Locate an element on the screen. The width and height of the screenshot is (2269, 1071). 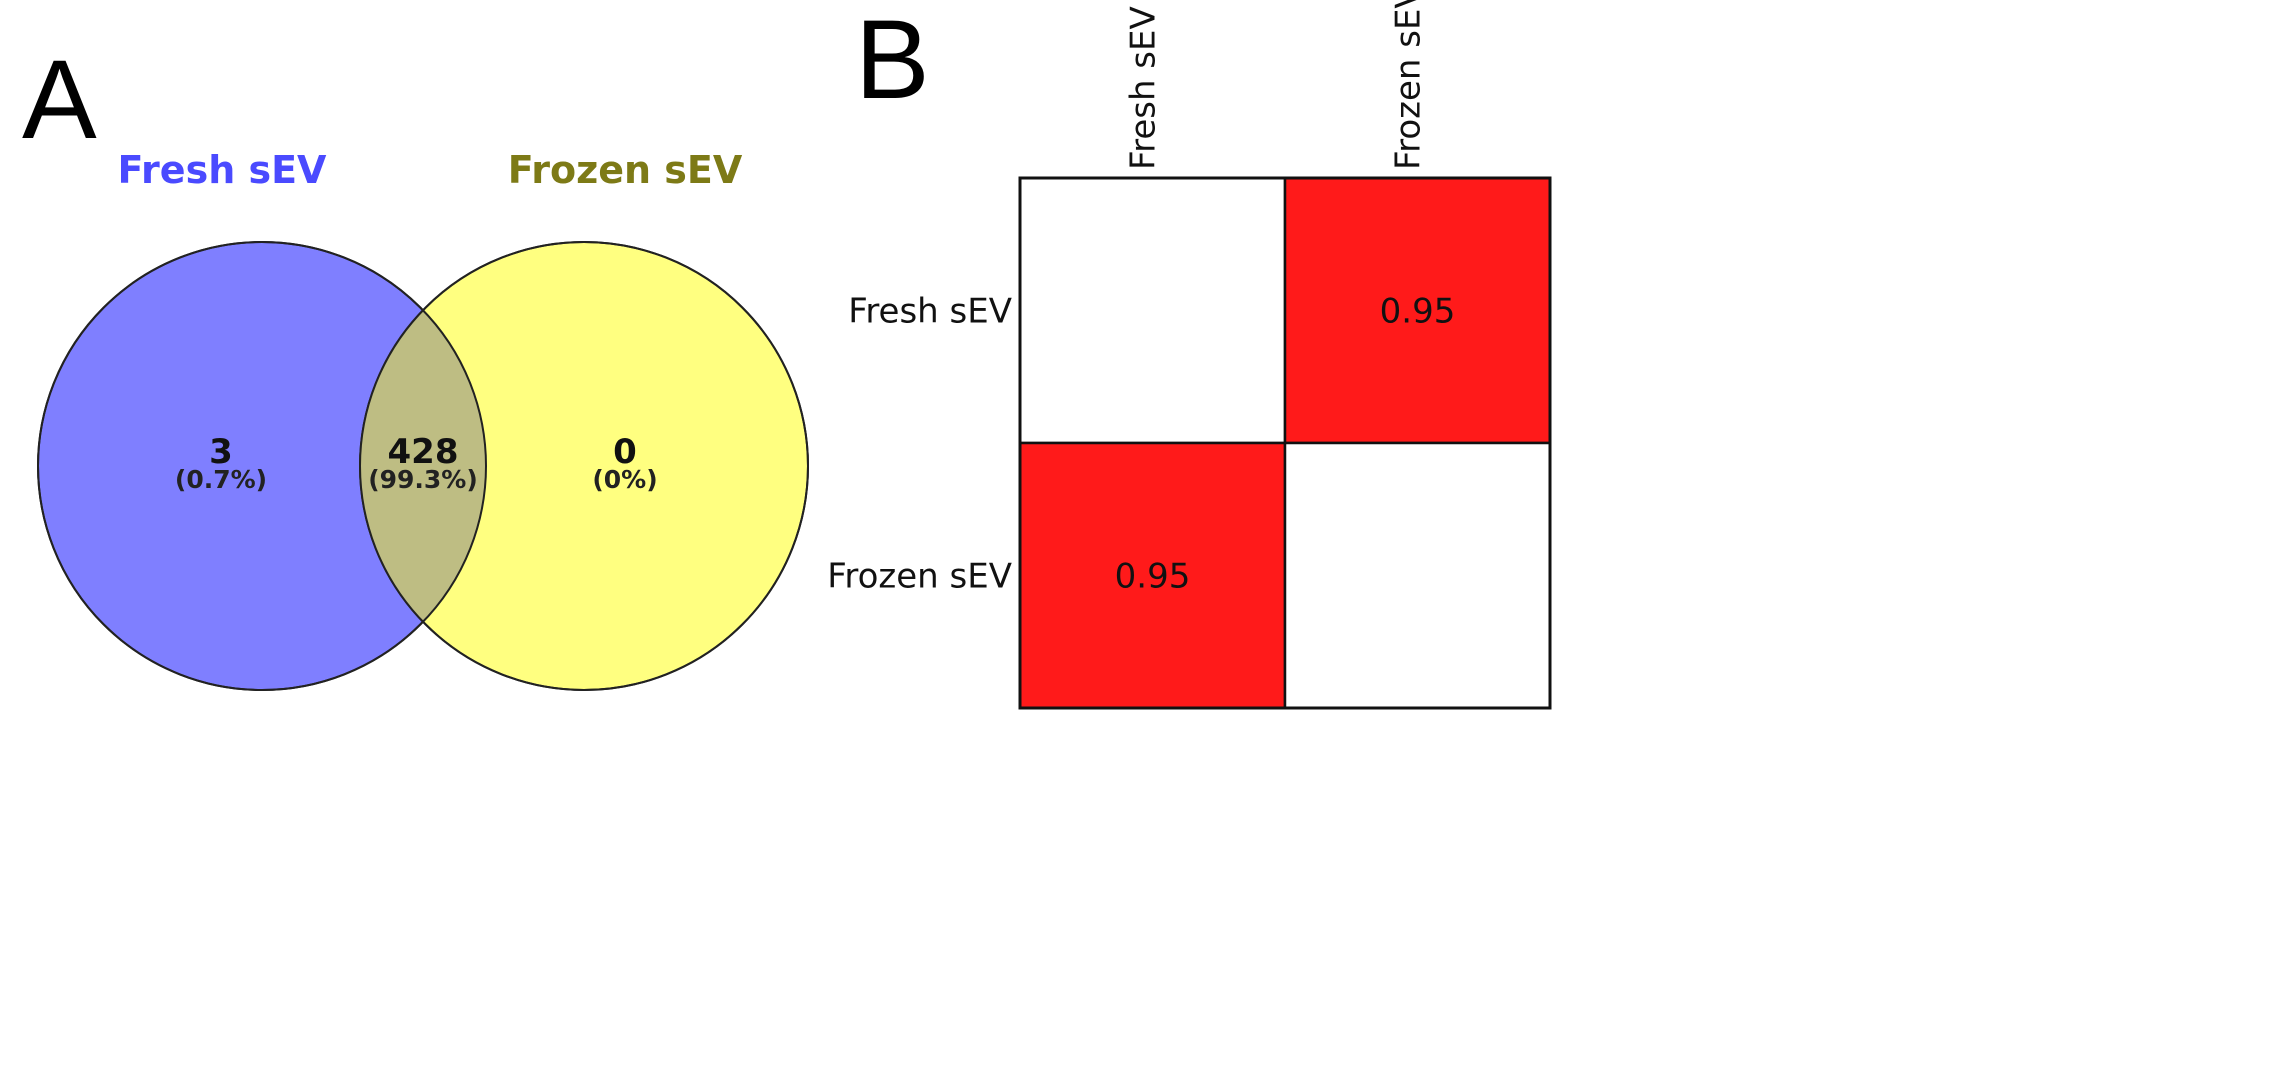
heatmap-row-label: Frozen sEV is located at coordinates (919, 577).